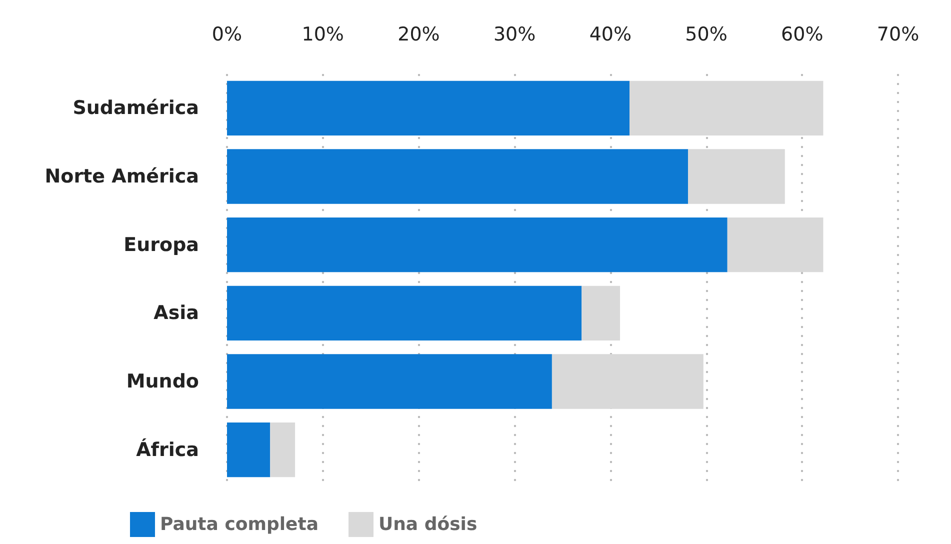 The width and height of the screenshot is (951, 544). Describe the element at coordinates (121, 177) in the screenshot. I see `y-tick-label: Norte América` at that location.